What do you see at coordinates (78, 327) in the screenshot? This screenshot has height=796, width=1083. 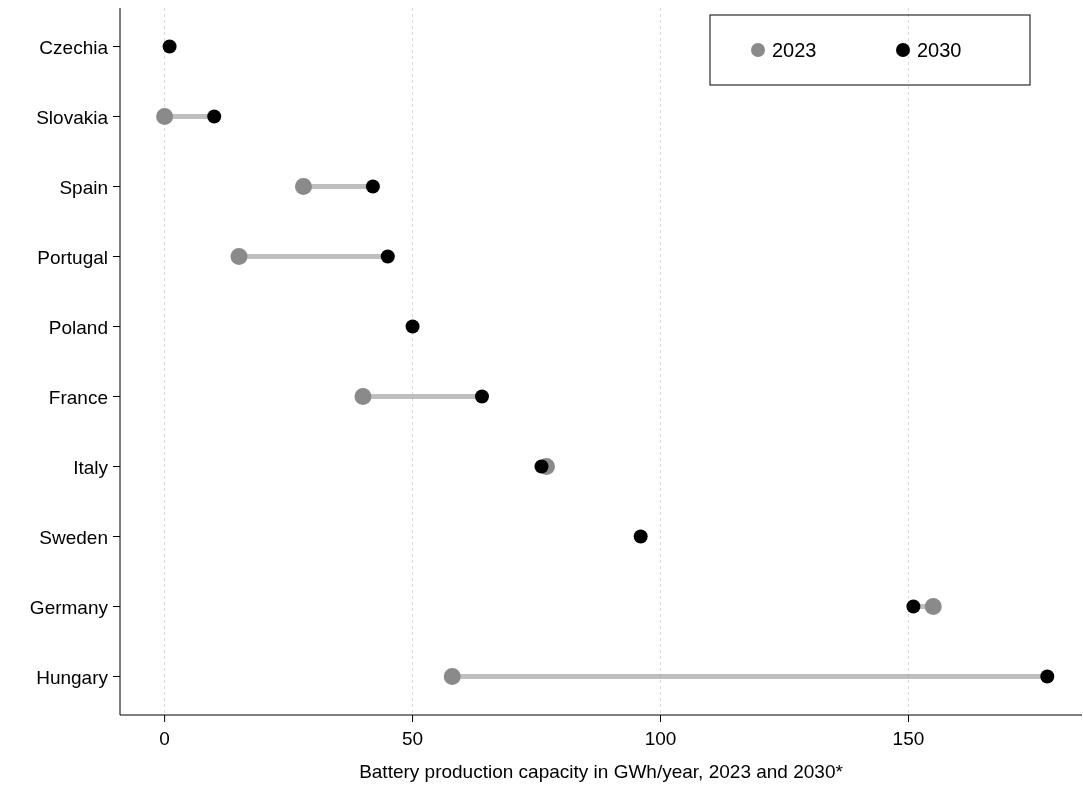 I see `y-tick-label: Poland` at bounding box center [78, 327].